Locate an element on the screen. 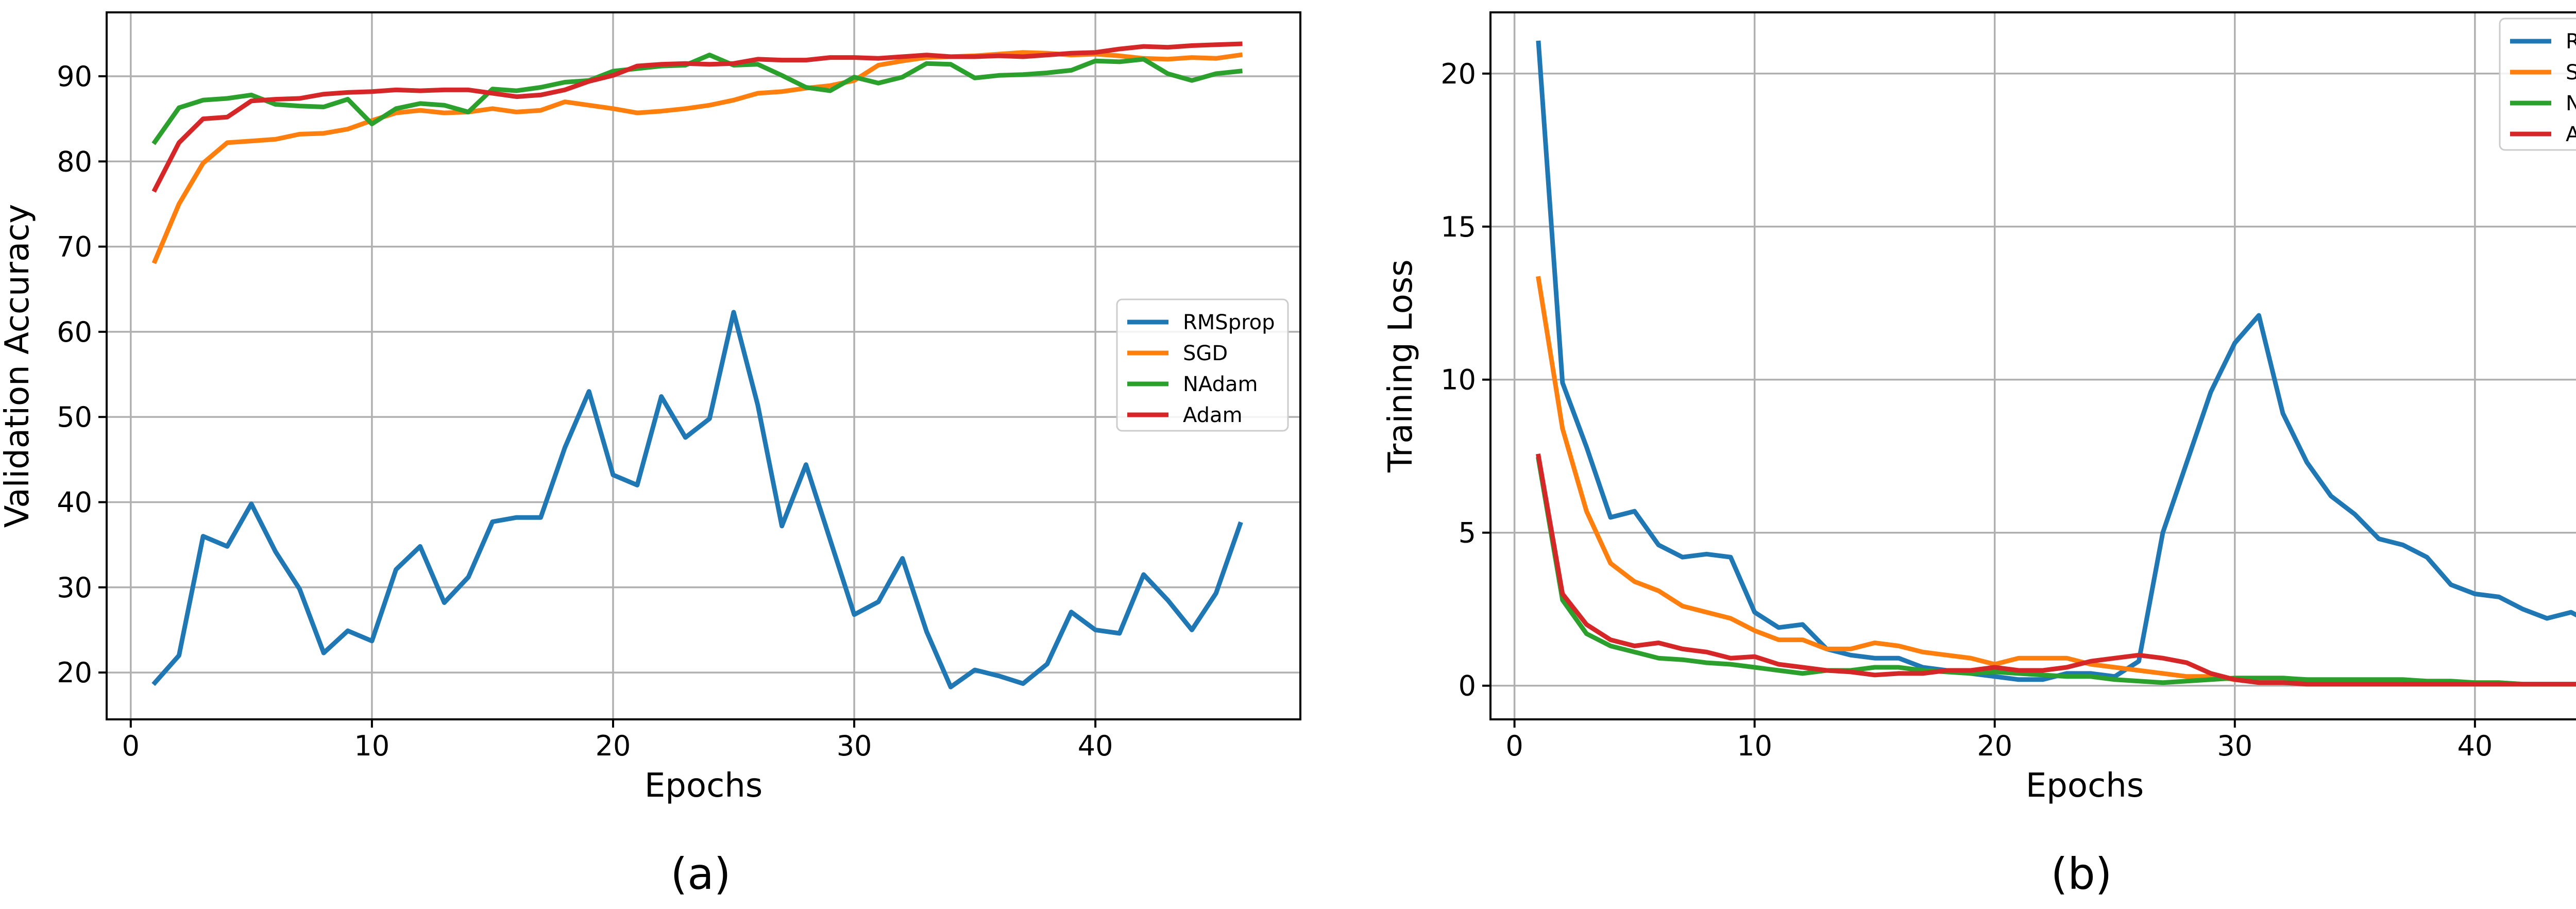 The image size is (2576, 909). y-tick-label: 80 is located at coordinates (74, 161).